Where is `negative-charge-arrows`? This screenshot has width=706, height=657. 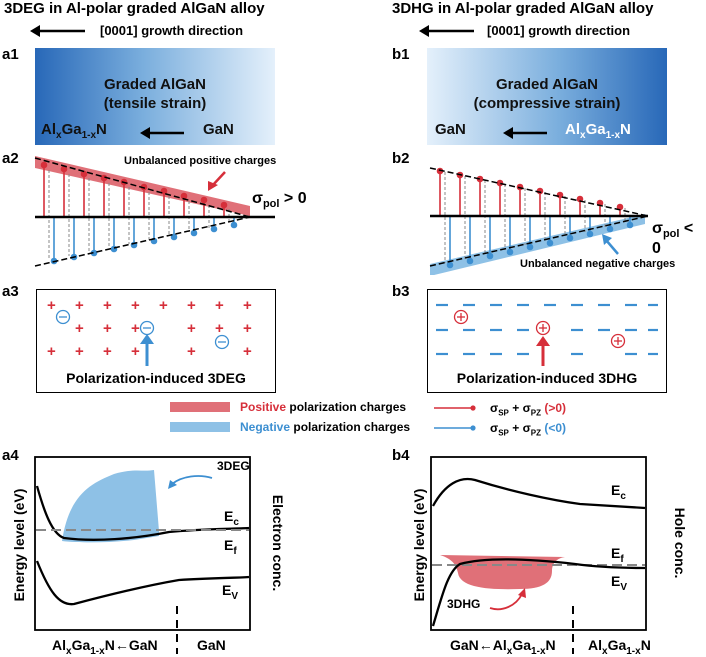
negative-charge-arrows is located at coordinates (144, 241).